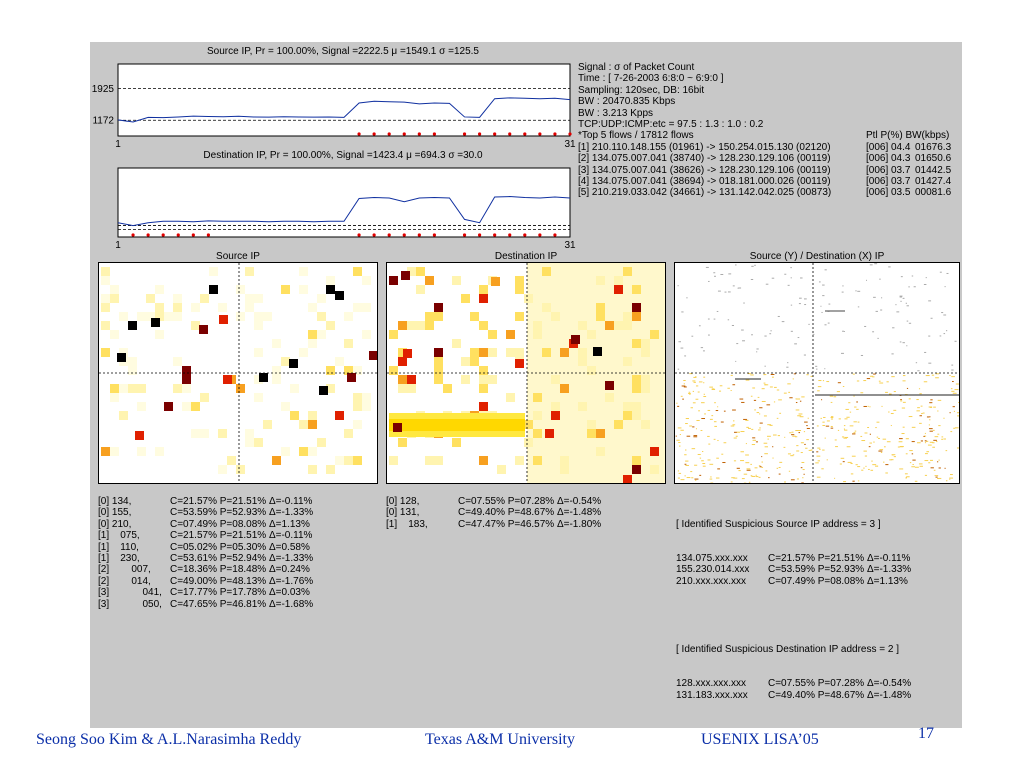  I want to click on info-line-signal: Signal : σ of Packet Count, so click(636, 67).